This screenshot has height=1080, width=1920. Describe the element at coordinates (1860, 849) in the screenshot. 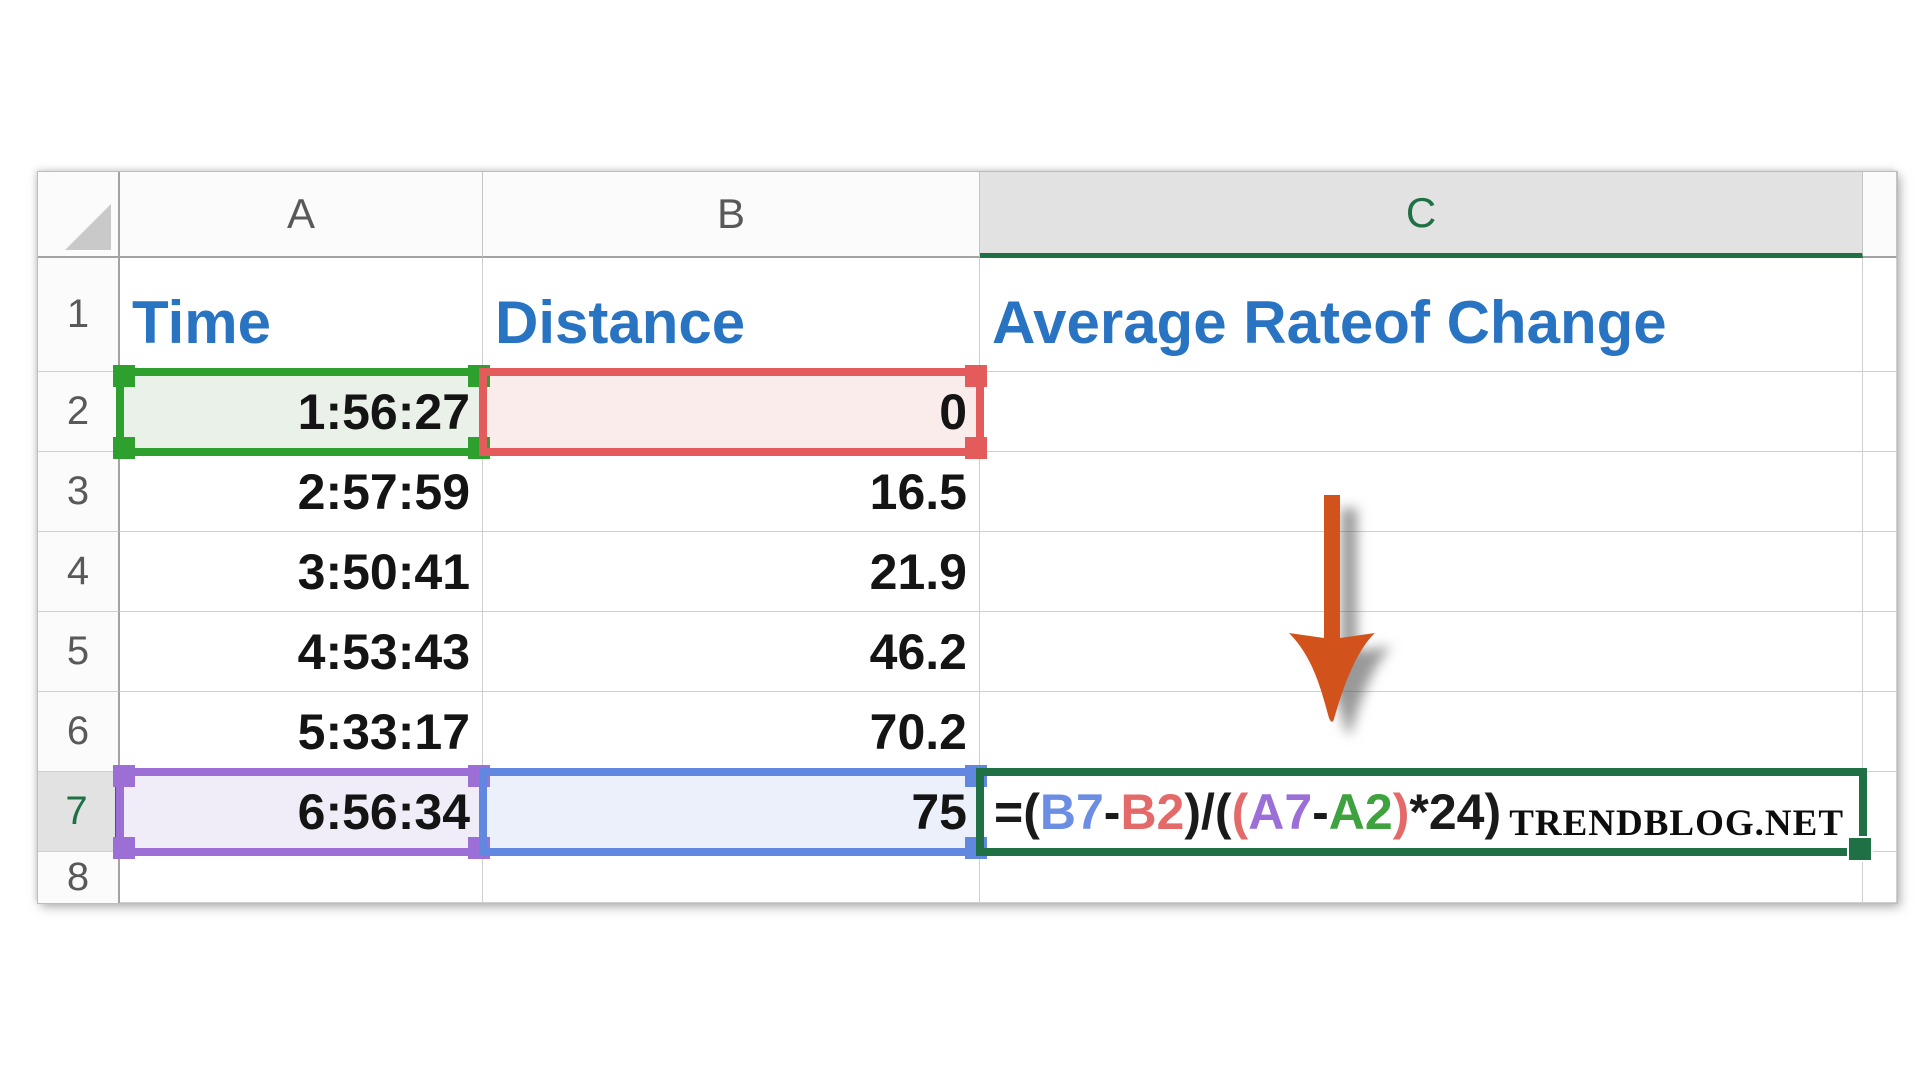

I see `fill-handle` at that location.